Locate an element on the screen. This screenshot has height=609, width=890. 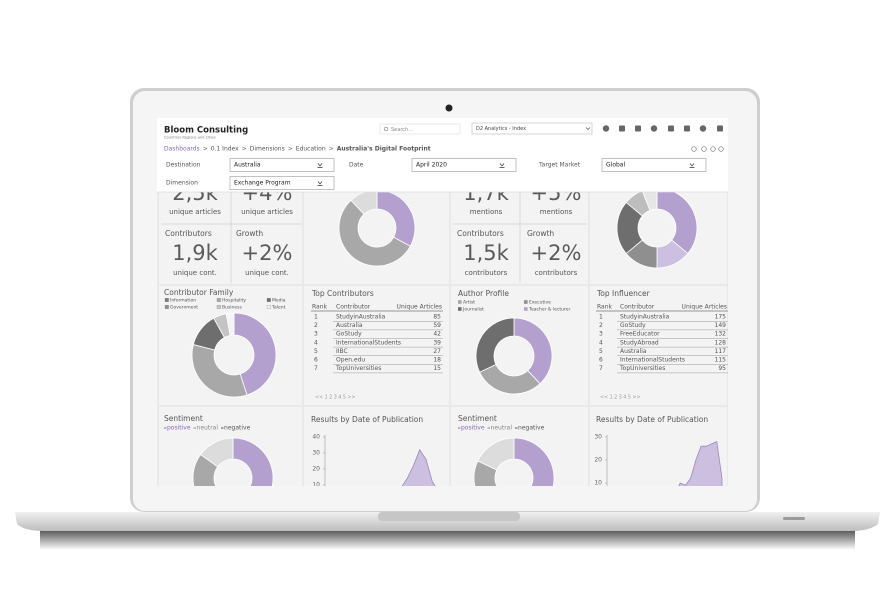
kpi-caption: contributors is located at coordinates (486, 273).